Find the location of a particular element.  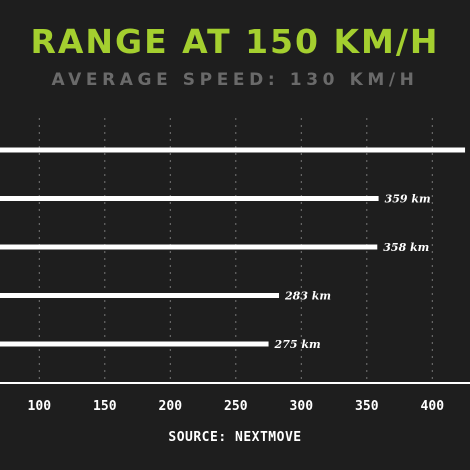

x-tick-label: 100 is located at coordinates (40, 406).